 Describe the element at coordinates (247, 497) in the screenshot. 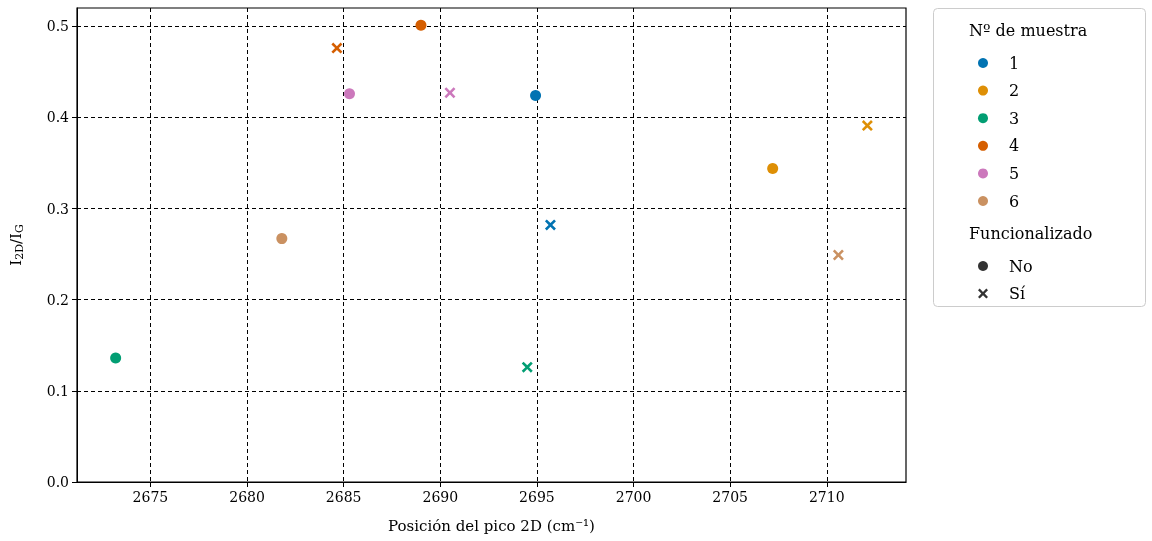

I see `x-tick-label: 2680` at that location.